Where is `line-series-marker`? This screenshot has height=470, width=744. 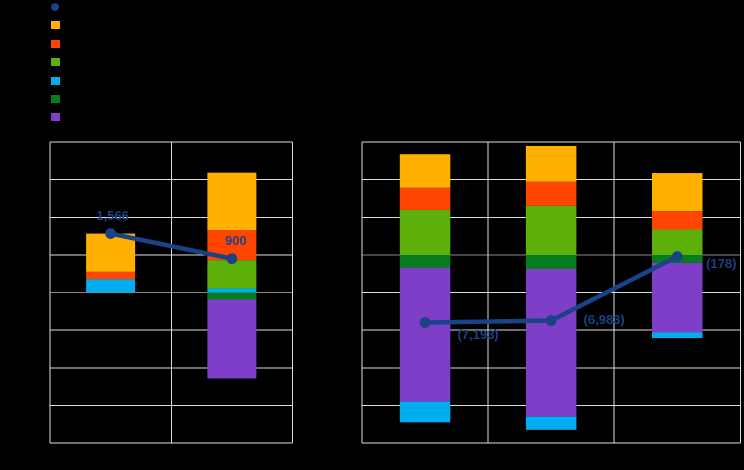
line-series-marker is located at coordinates (55, 7).